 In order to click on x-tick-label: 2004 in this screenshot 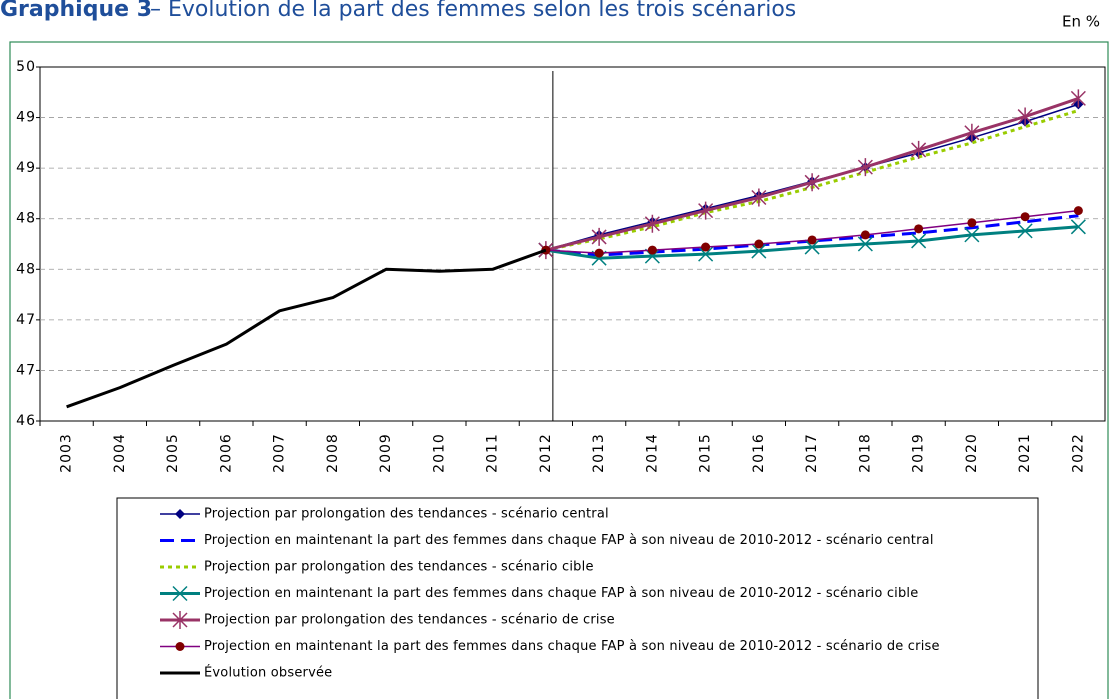, I will do `click(120, 453)`.